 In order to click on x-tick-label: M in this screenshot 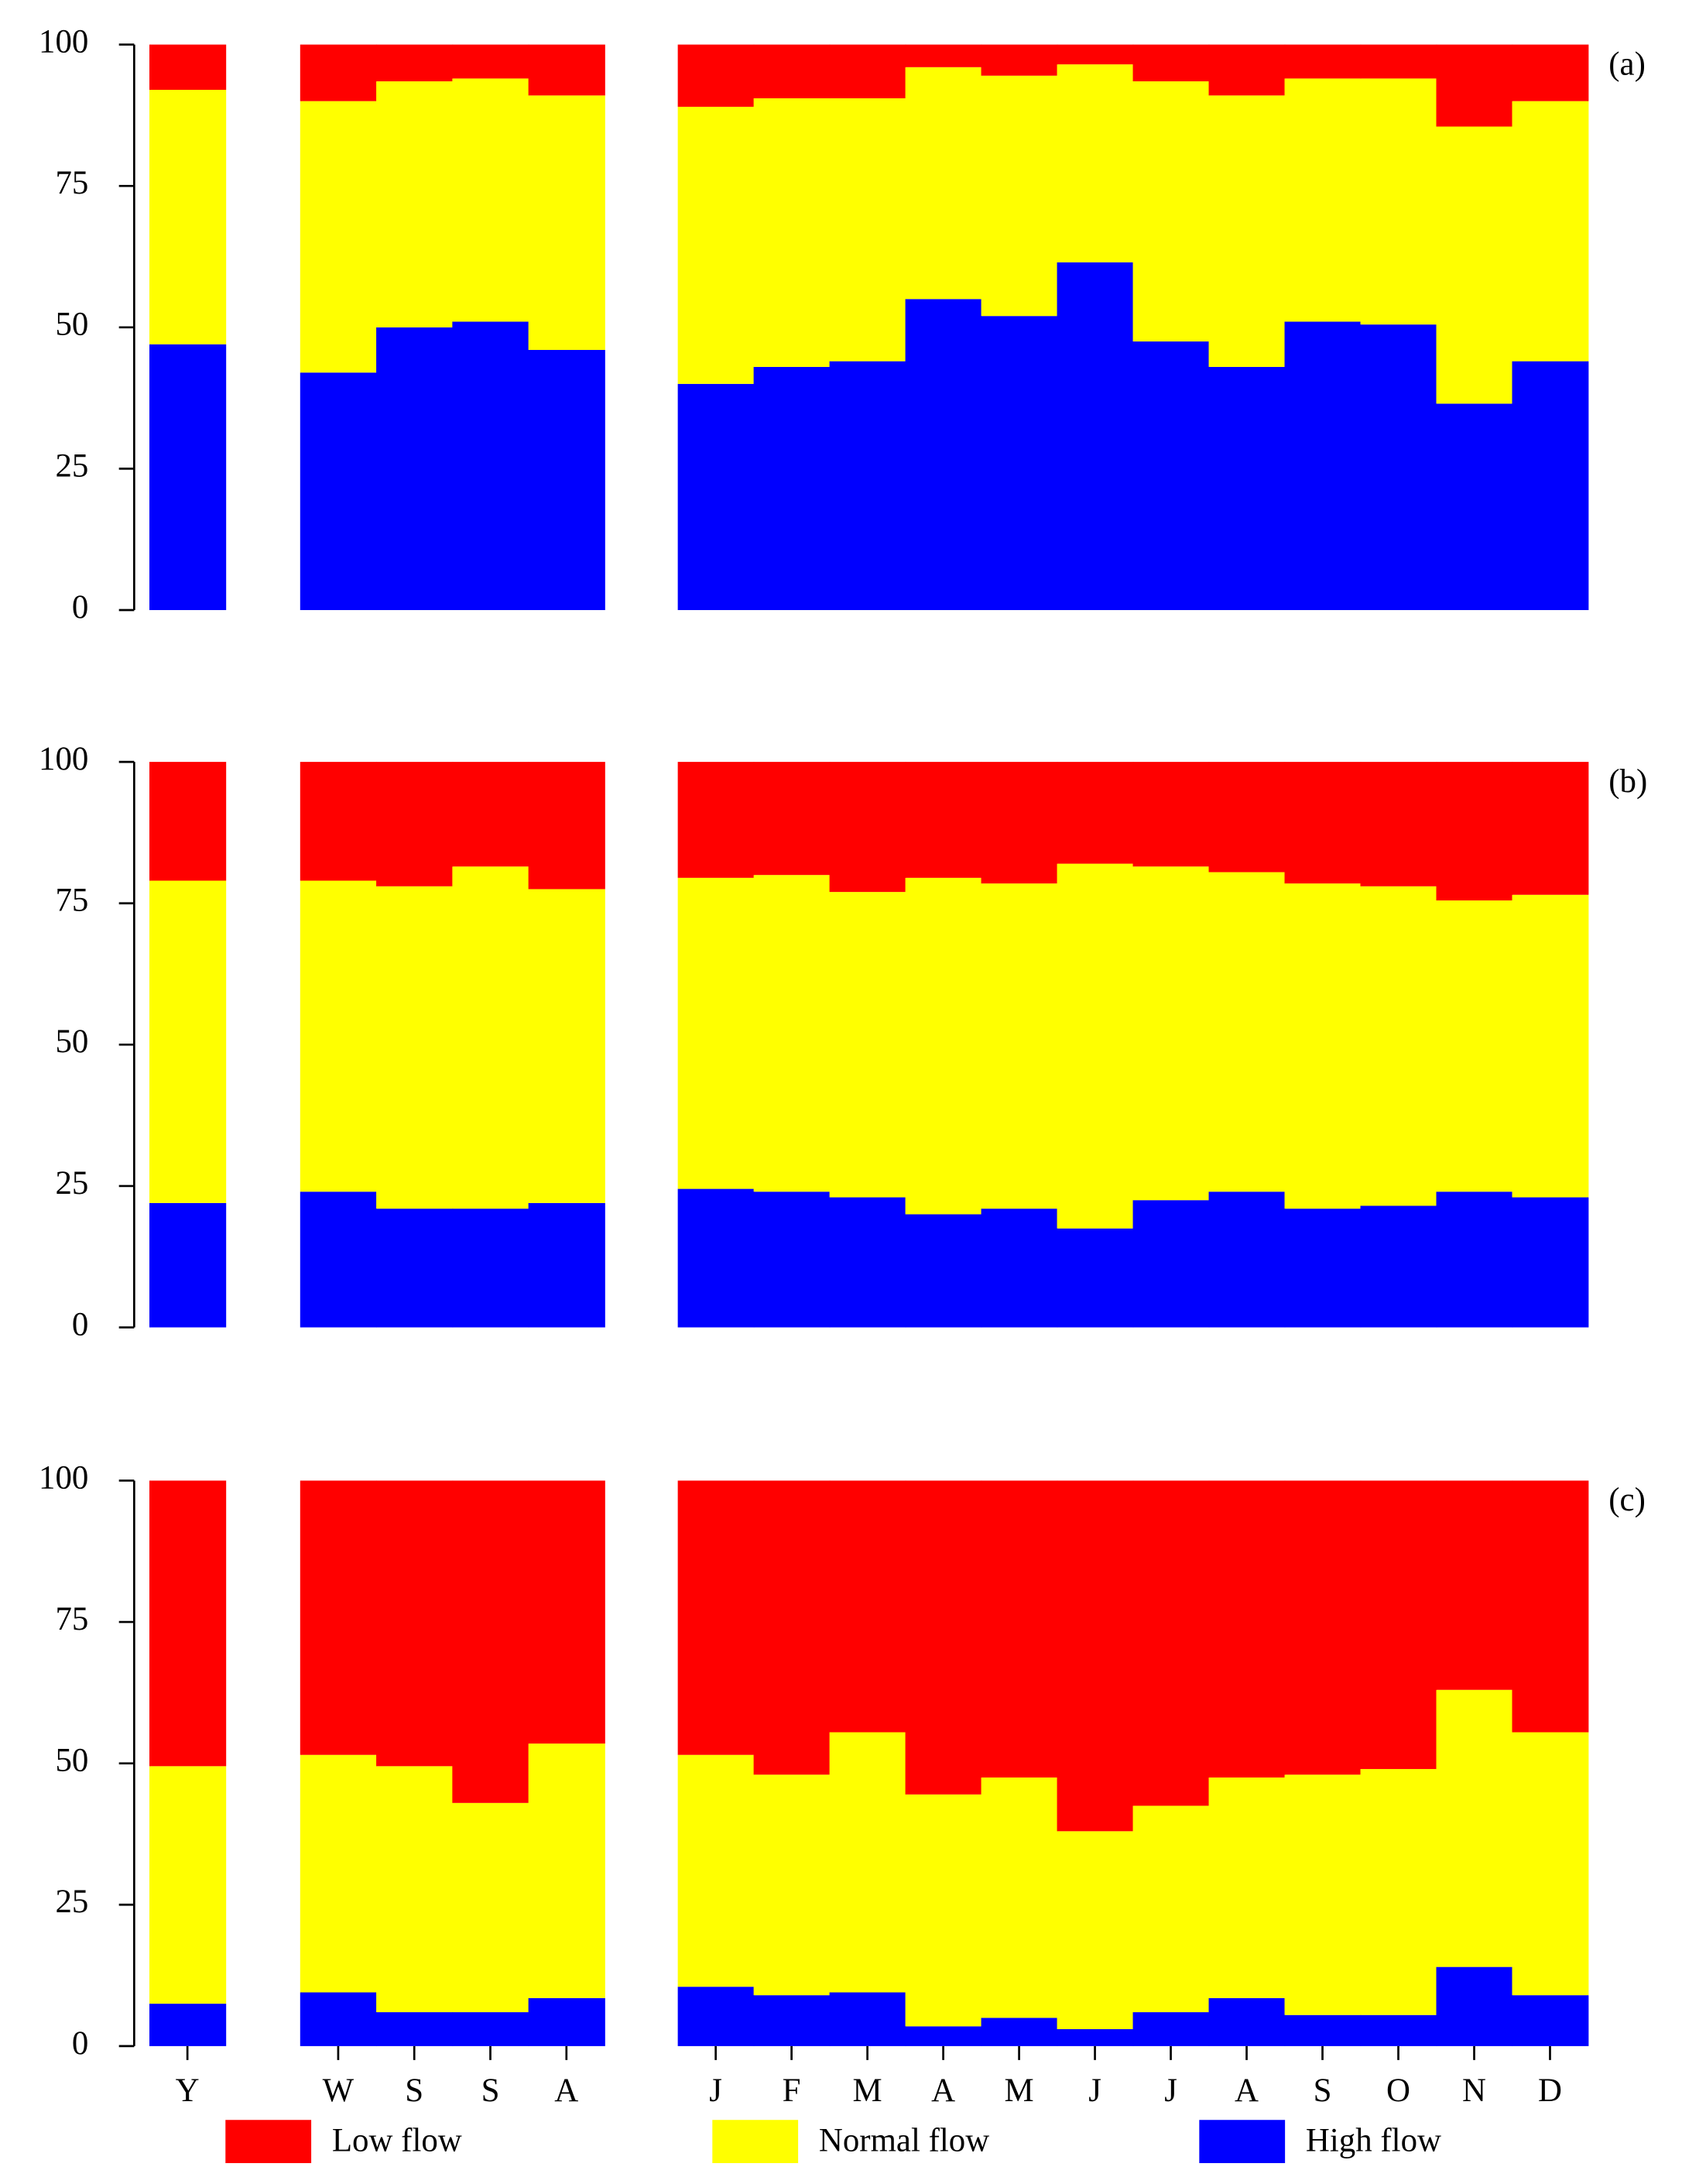, I will do `click(1019, 2091)`.